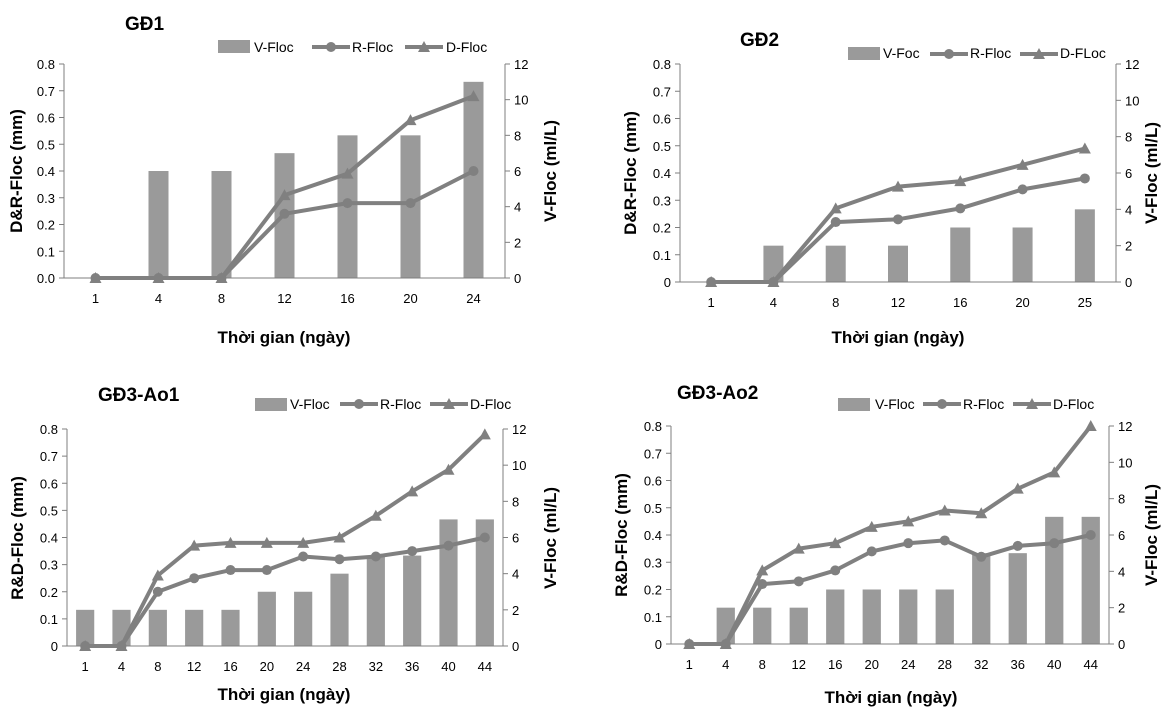 The height and width of the screenshot is (713, 1171). I want to click on legend: V-Floc R-Floc D-Floc, so click(966, 404).